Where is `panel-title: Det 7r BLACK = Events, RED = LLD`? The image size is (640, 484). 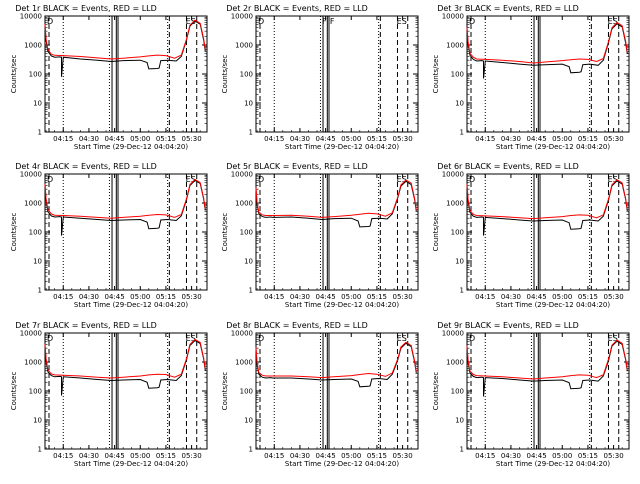 panel-title: Det 7r BLACK = Events, RED = LLD is located at coordinates (86, 325).